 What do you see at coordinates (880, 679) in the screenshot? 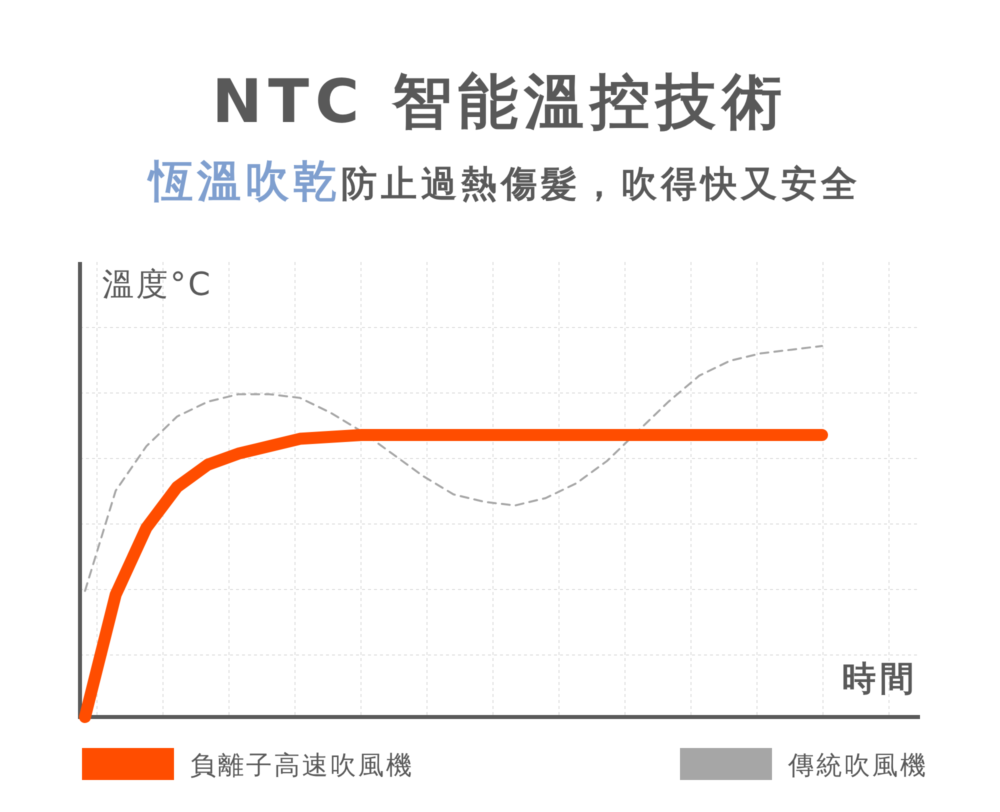
I see `x-axis-title: 時間` at bounding box center [880, 679].